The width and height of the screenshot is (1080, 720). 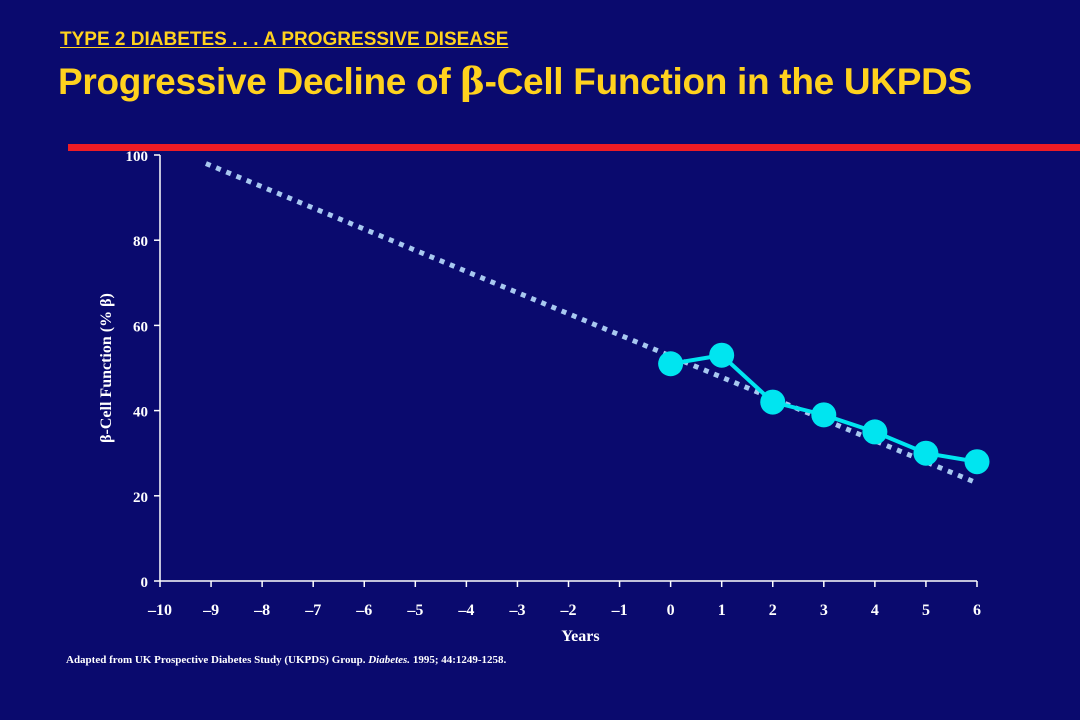 What do you see at coordinates (259, 81) in the screenshot?
I see `title-text-start: Progressive Decline of` at bounding box center [259, 81].